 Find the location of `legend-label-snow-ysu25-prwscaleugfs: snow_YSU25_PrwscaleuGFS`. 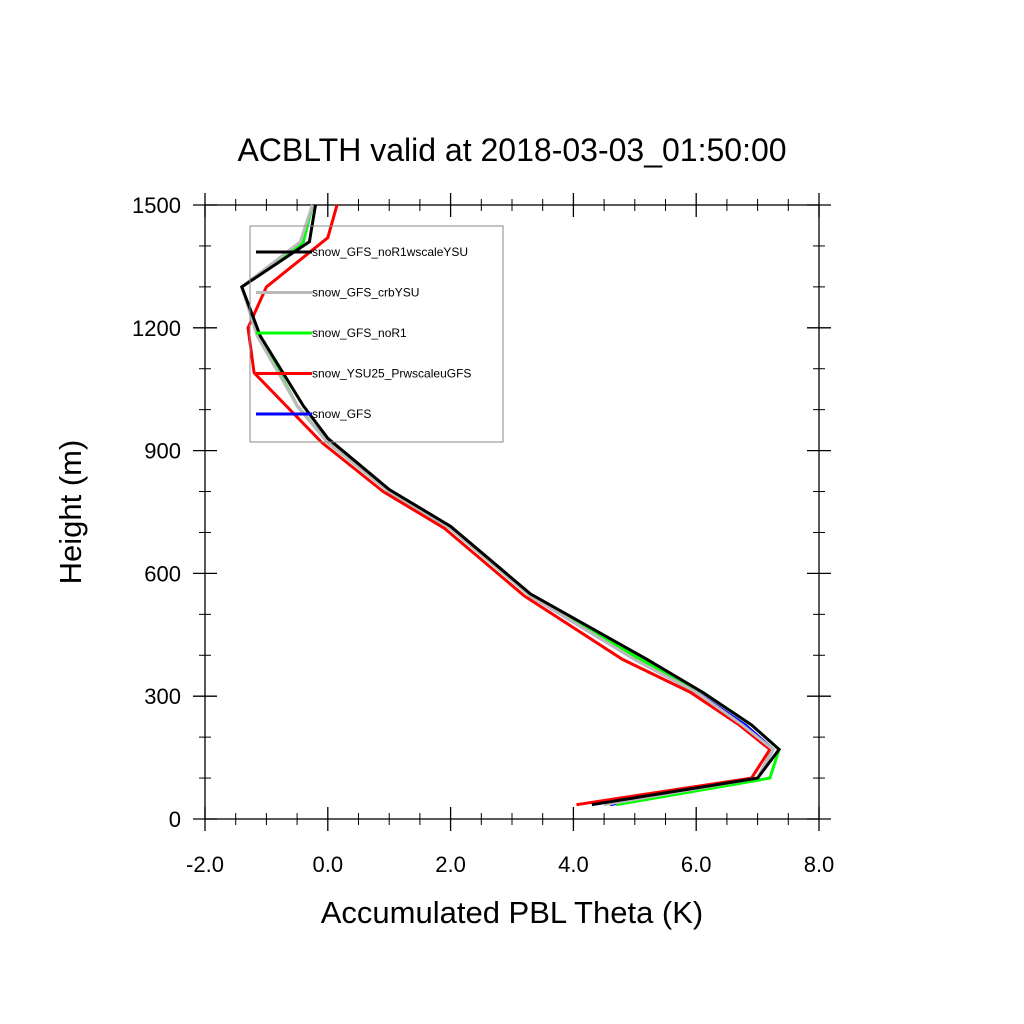

legend-label-snow-ysu25-prwscaleugfs: snow_YSU25_PrwscaleuGFS is located at coordinates (391, 374).